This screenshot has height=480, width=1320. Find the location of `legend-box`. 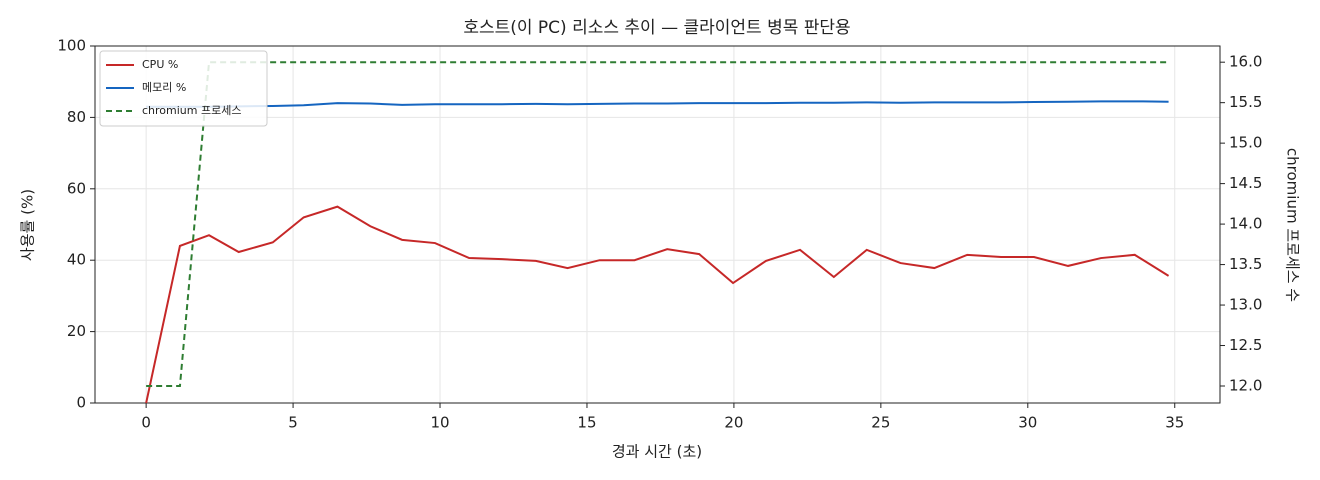

legend-box is located at coordinates (183, 88).